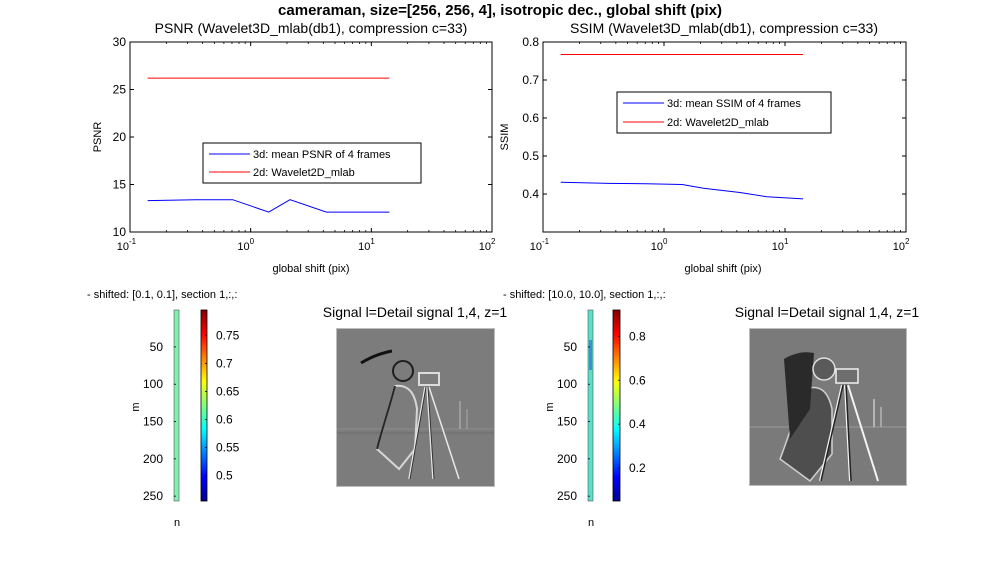 This screenshot has width=1001, height=563. What do you see at coordinates (120, 90) in the screenshot?
I see `psnr-ytick-label: 25` at bounding box center [120, 90].